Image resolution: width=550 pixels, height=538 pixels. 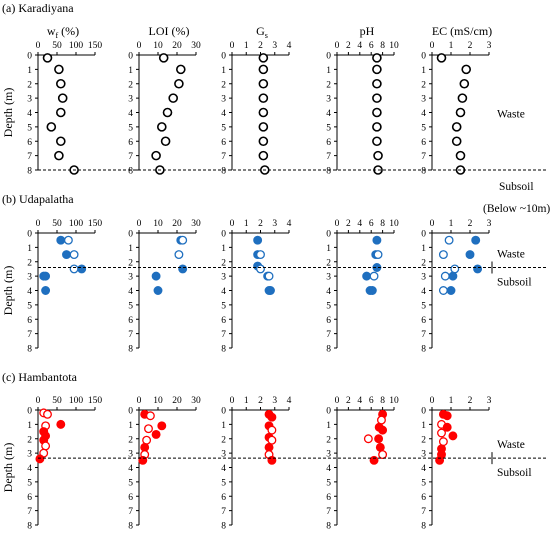 I want to click on header-loi: LOI (%), so click(x=169, y=31).